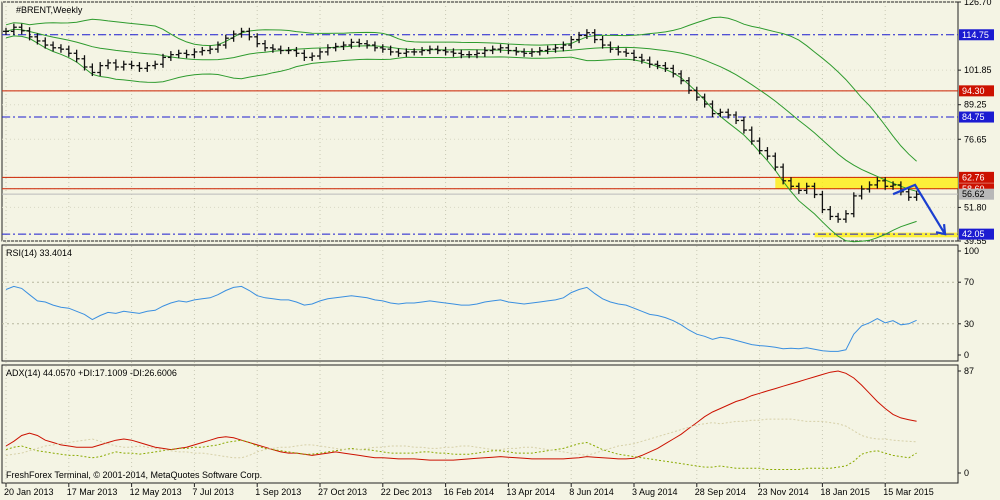 The width and height of the screenshot is (1000, 500). What do you see at coordinates (969, 324) in the screenshot?
I see `rsi-y-tick-label: 30` at bounding box center [969, 324].